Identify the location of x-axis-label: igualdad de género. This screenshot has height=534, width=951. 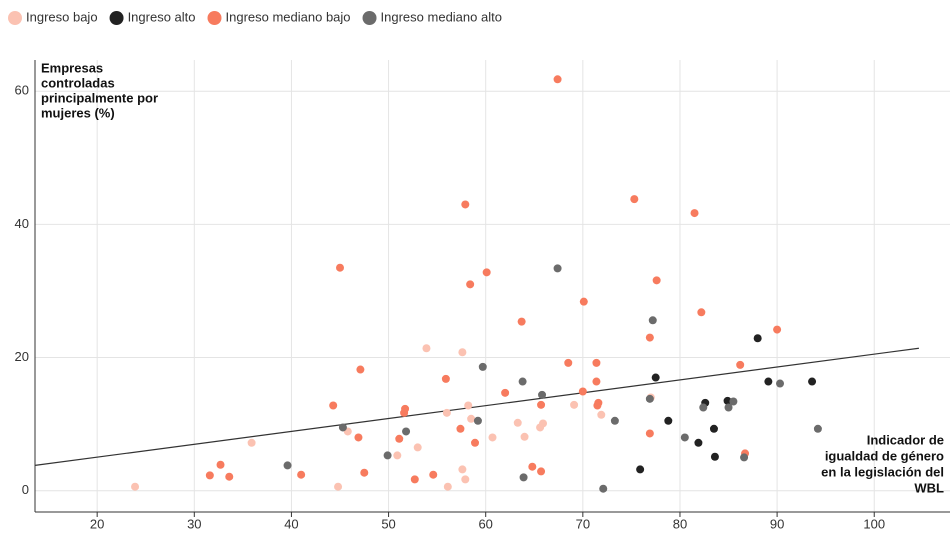
(884, 455).